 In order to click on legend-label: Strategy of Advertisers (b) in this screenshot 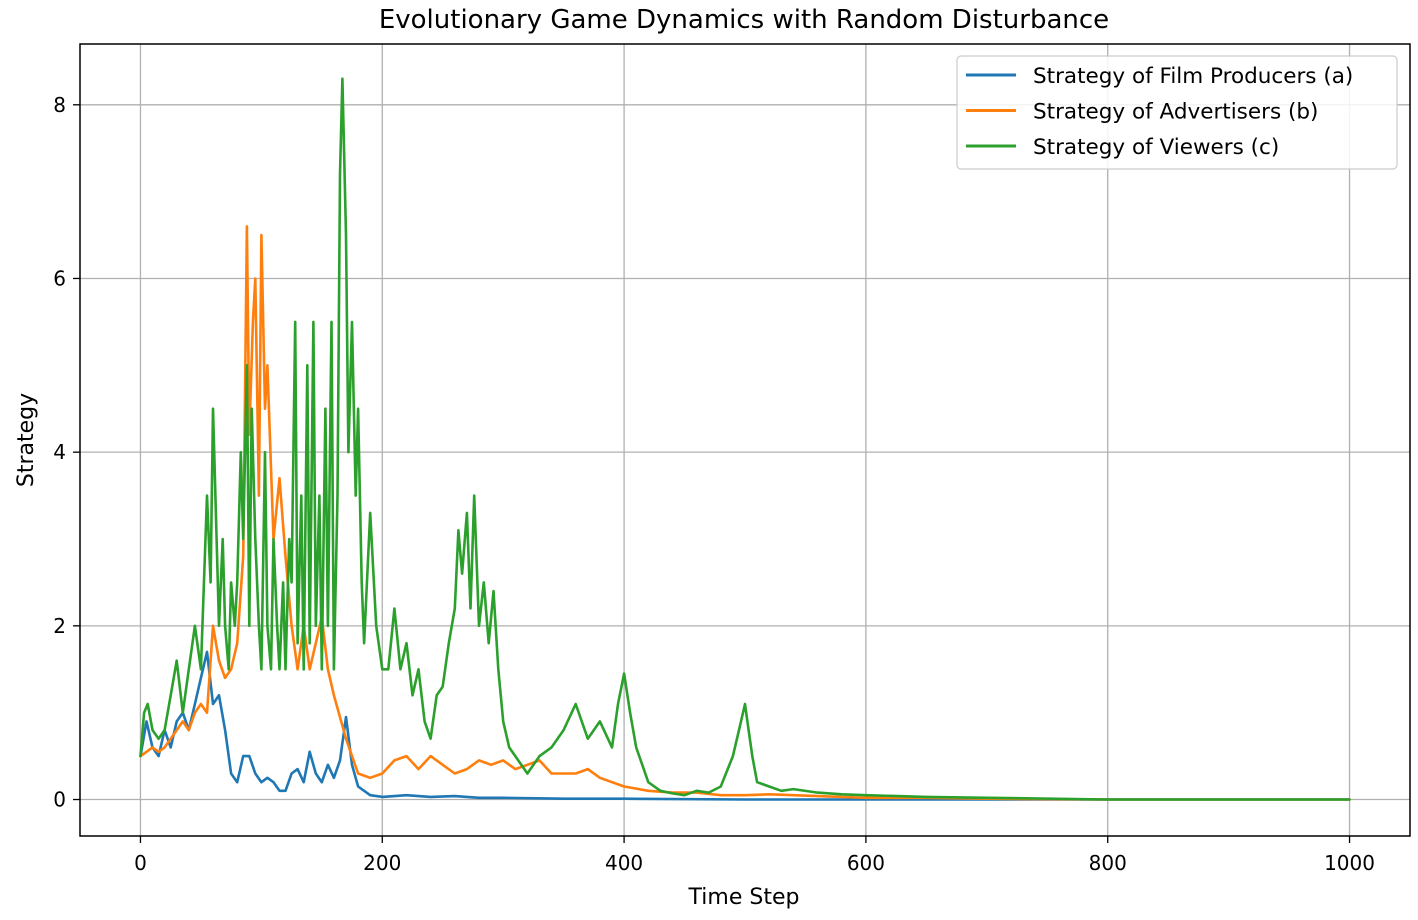, I will do `click(1175, 112)`.